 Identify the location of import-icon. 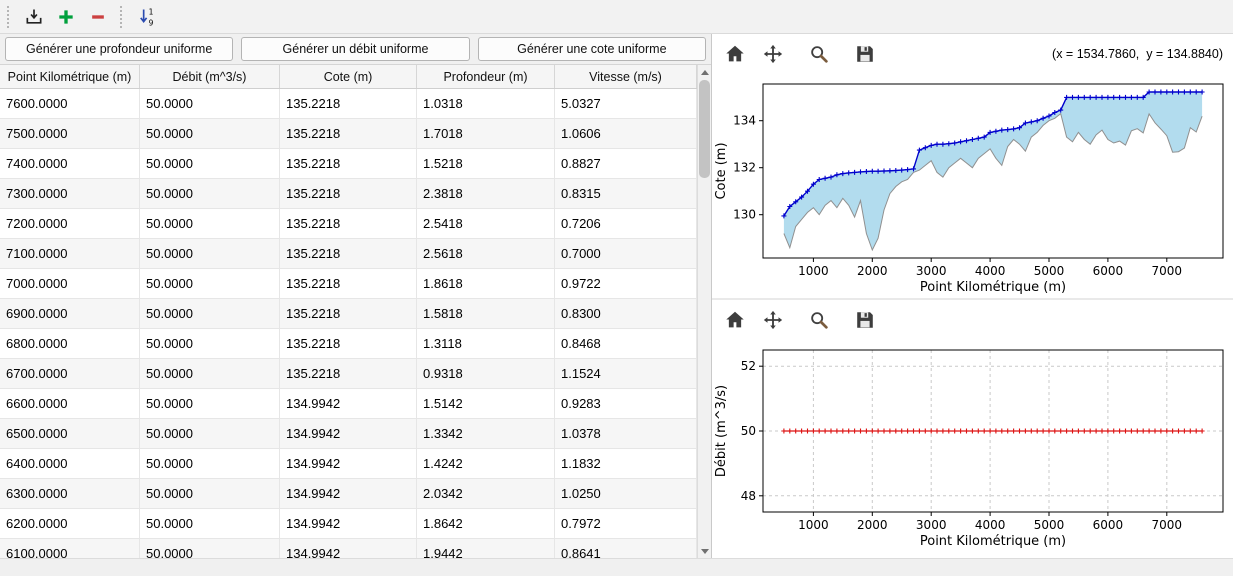
(34, 17).